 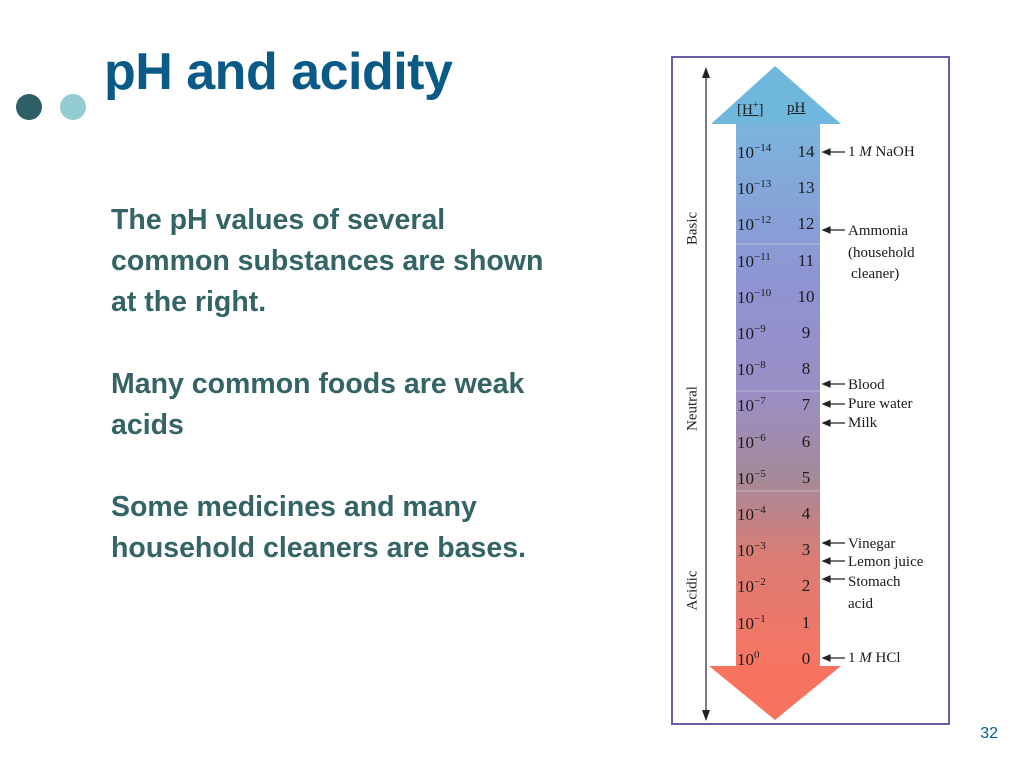 What do you see at coordinates (751, 441) in the screenshot?
I see `h-concentration-value: 10−6` at bounding box center [751, 441].